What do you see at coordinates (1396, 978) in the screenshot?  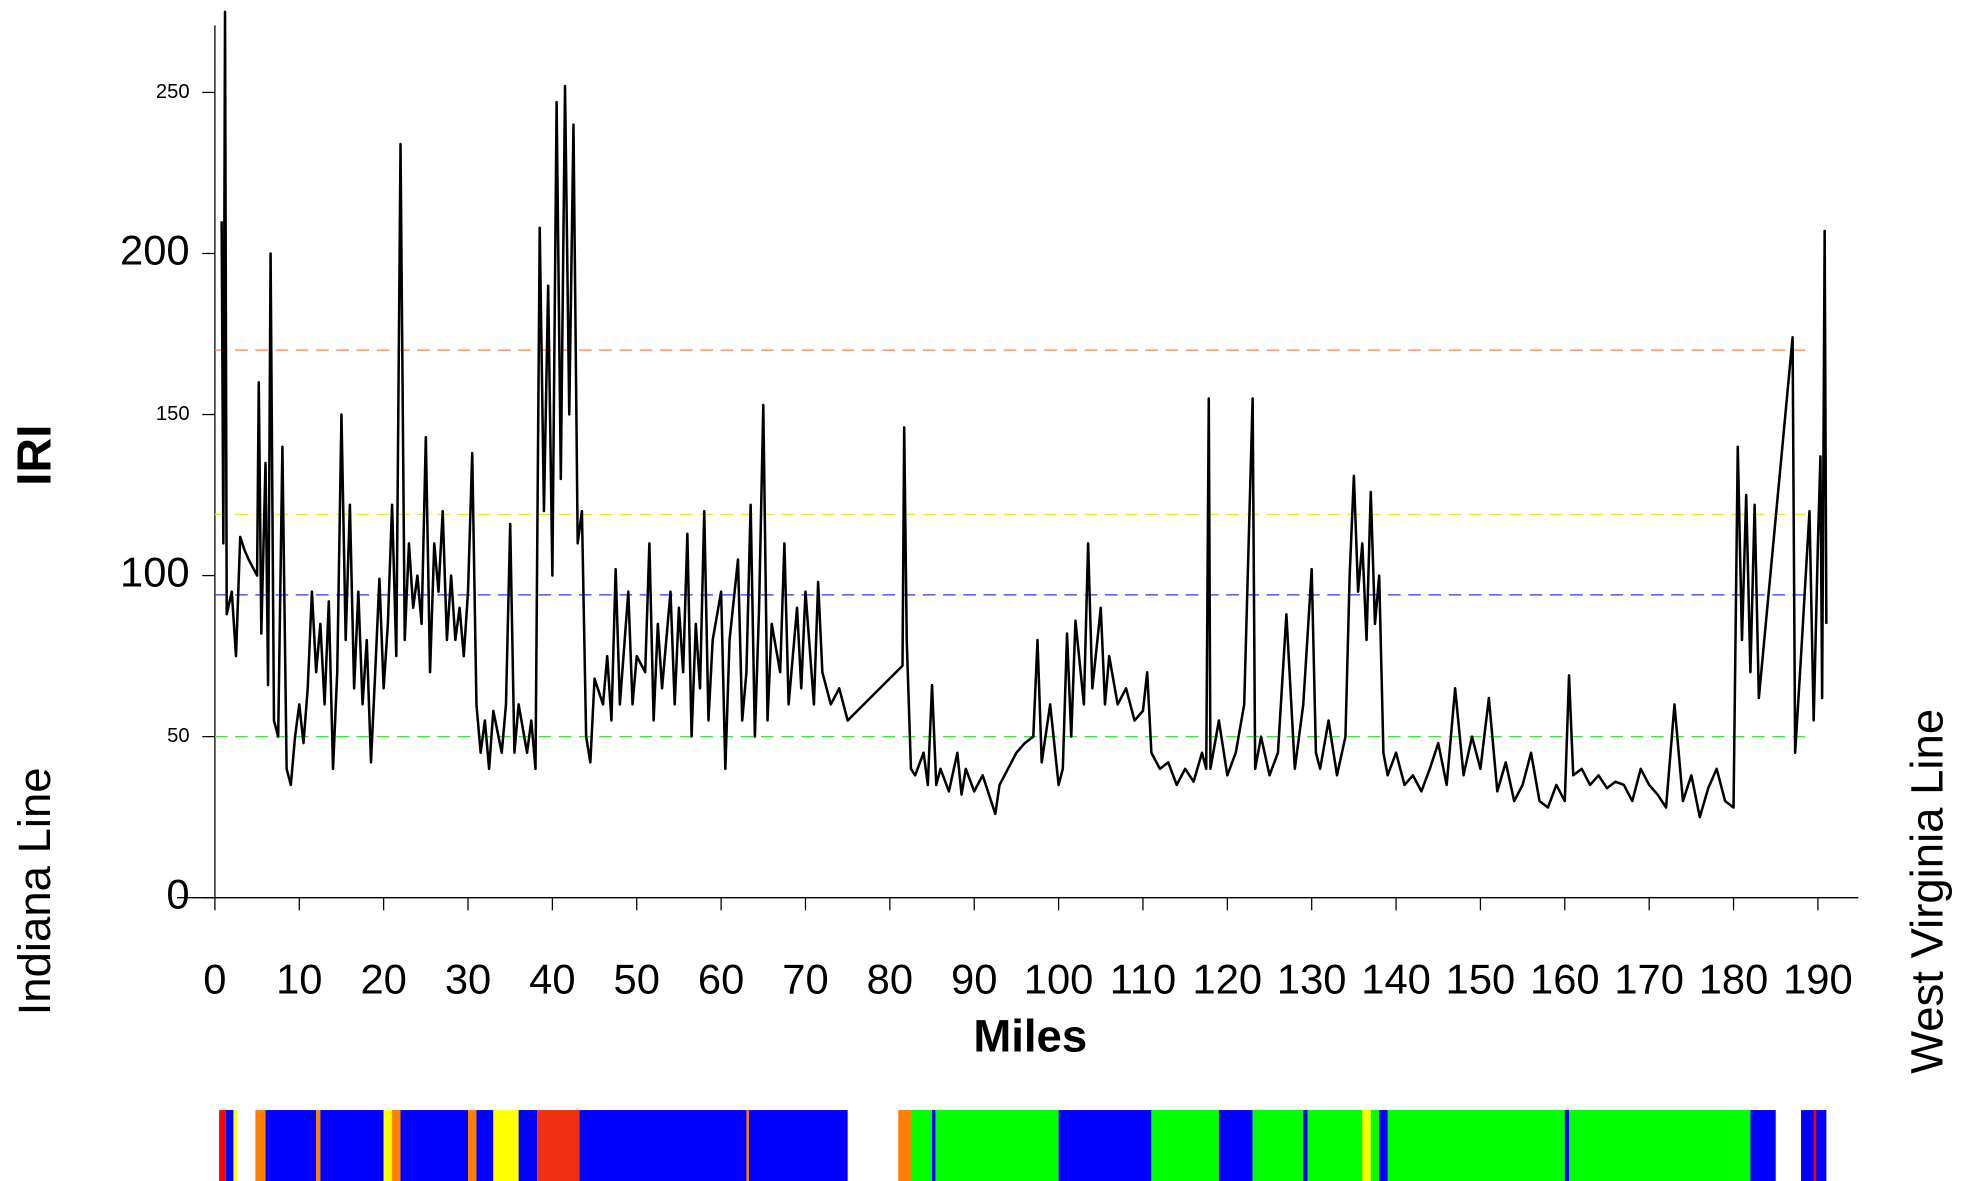 I see `x-tick-label: 140` at bounding box center [1396, 978].